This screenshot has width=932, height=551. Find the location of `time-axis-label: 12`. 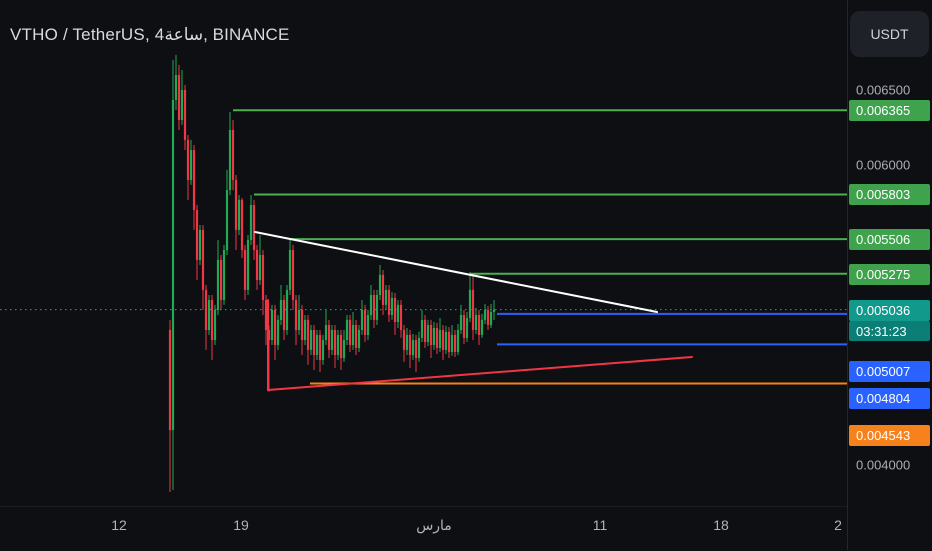

time-axis-label: 12 is located at coordinates (119, 525).